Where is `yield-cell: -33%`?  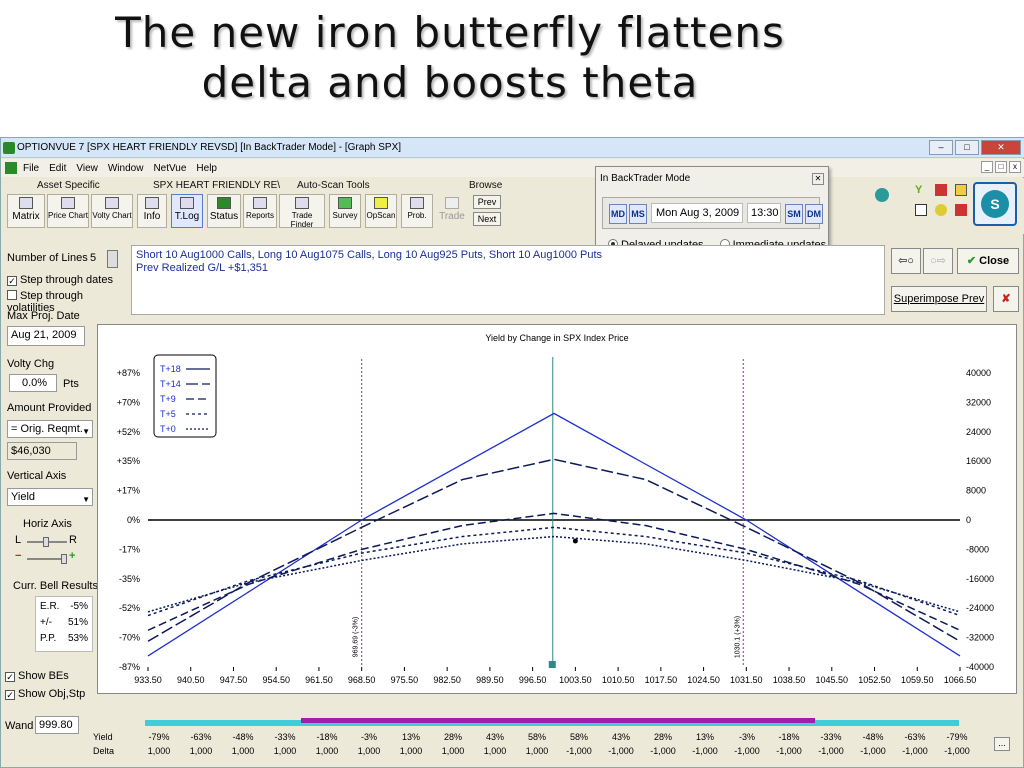
yield-cell: -33% is located at coordinates (285, 737).